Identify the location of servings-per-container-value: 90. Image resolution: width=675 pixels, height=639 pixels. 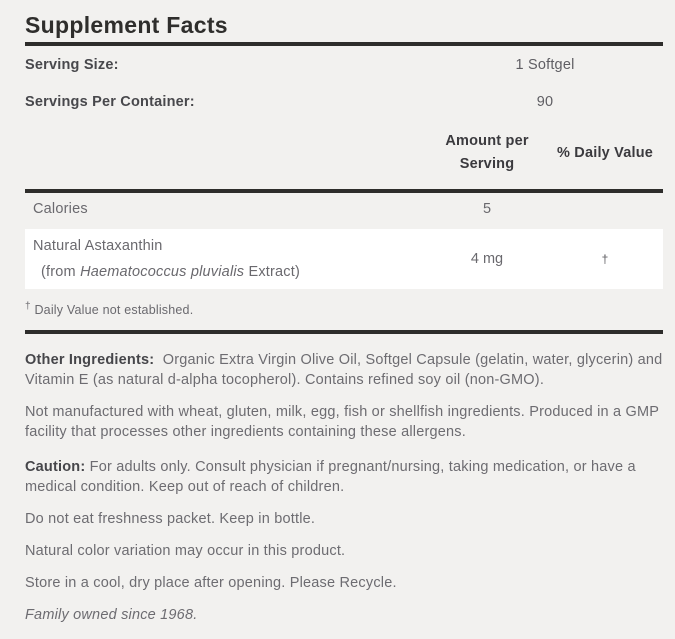
(545, 101).